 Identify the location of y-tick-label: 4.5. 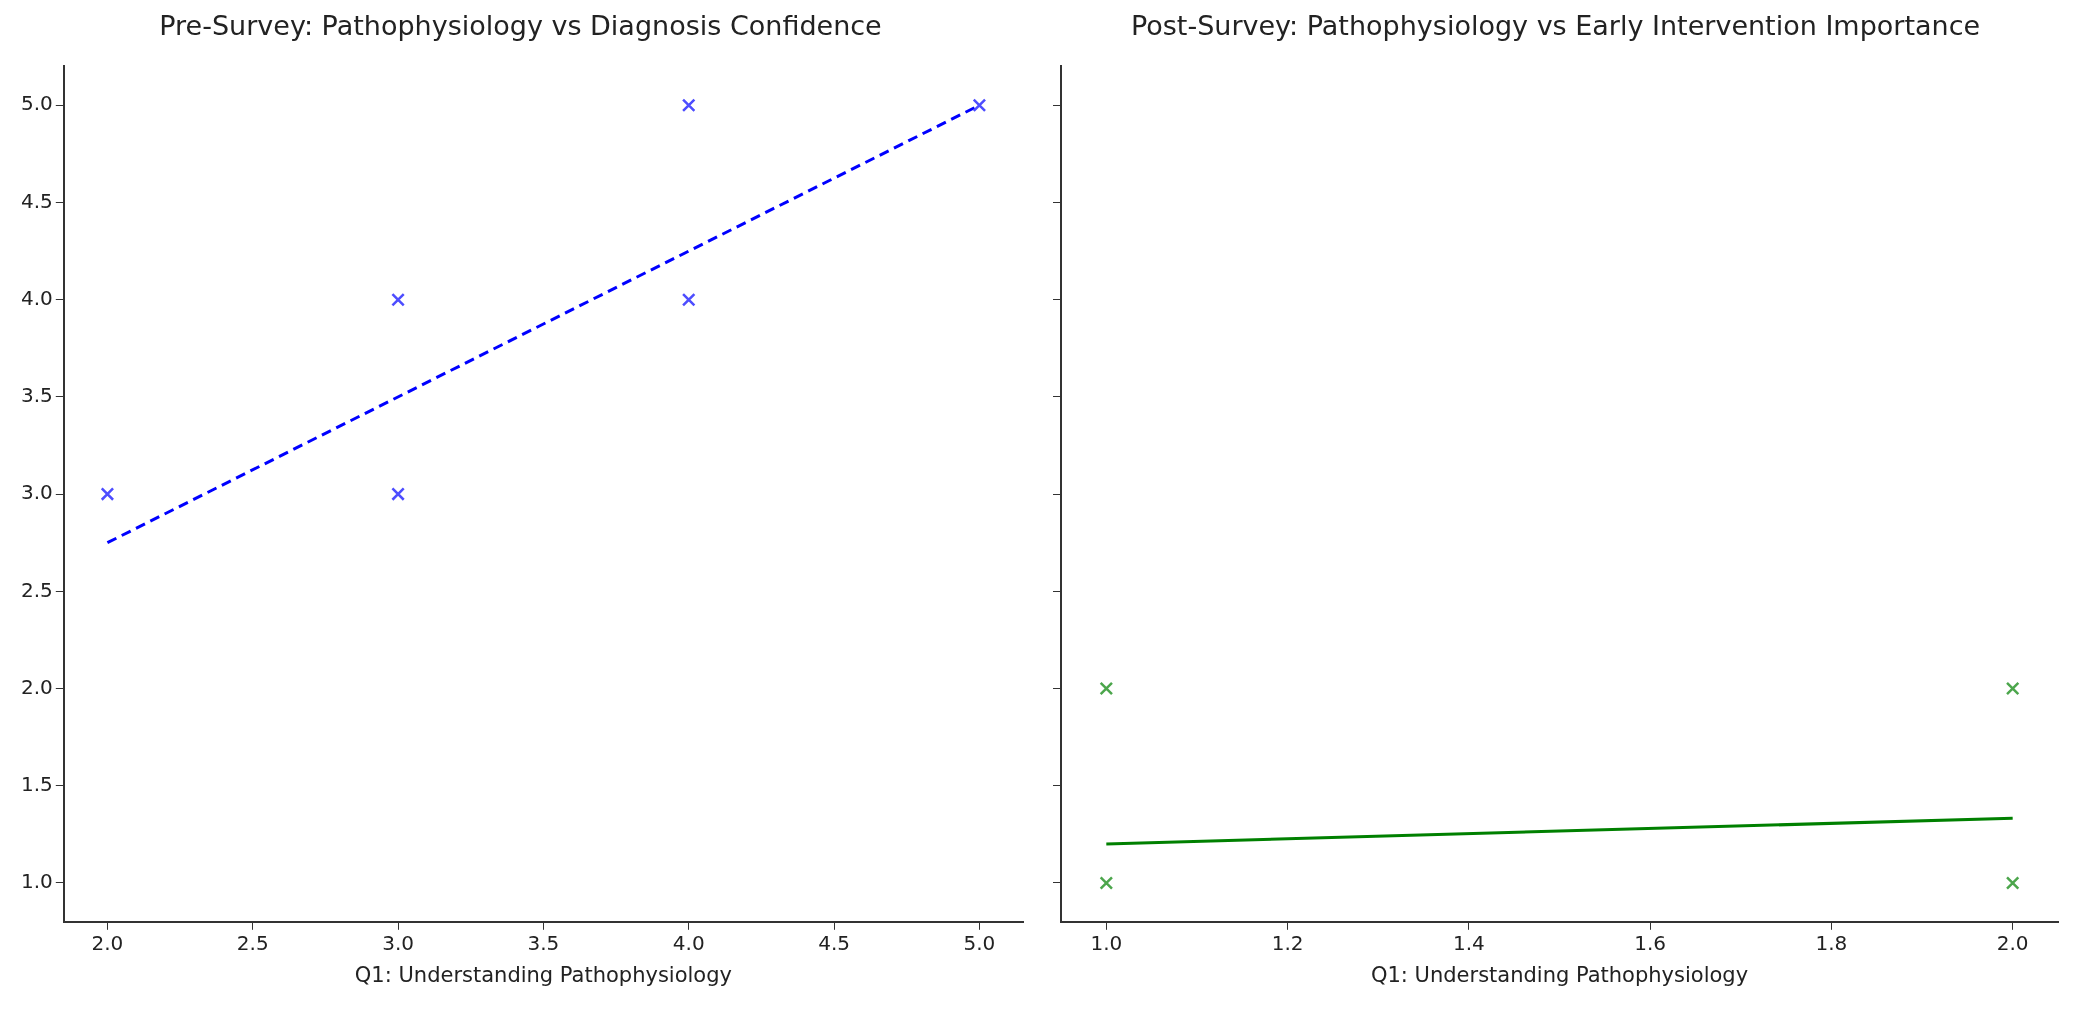
(36, 200).